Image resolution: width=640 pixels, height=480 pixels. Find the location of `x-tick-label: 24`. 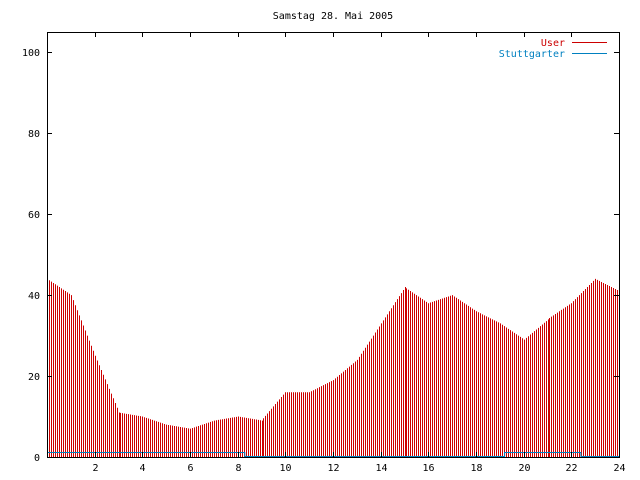

x-tick-label: 24 is located at coordinates (619, 468).